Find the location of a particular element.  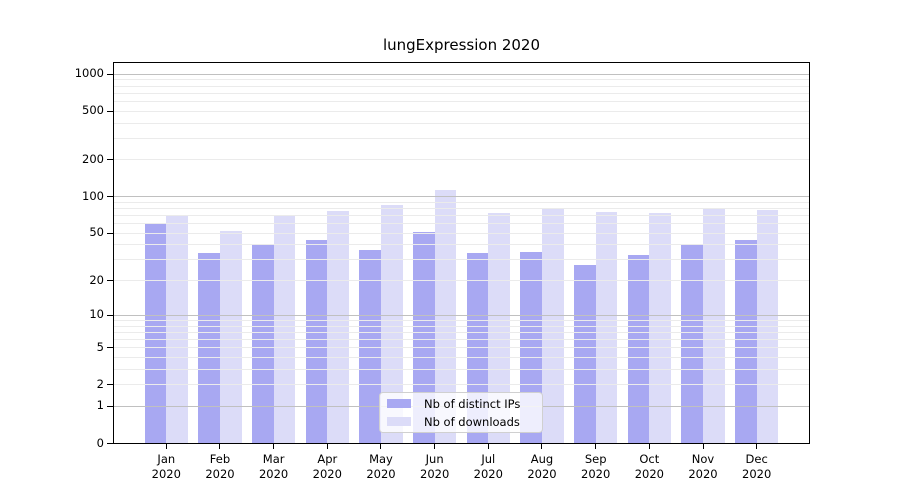

x-tick-label-aug: Aug 2020 is located at coordinates (542, 467).